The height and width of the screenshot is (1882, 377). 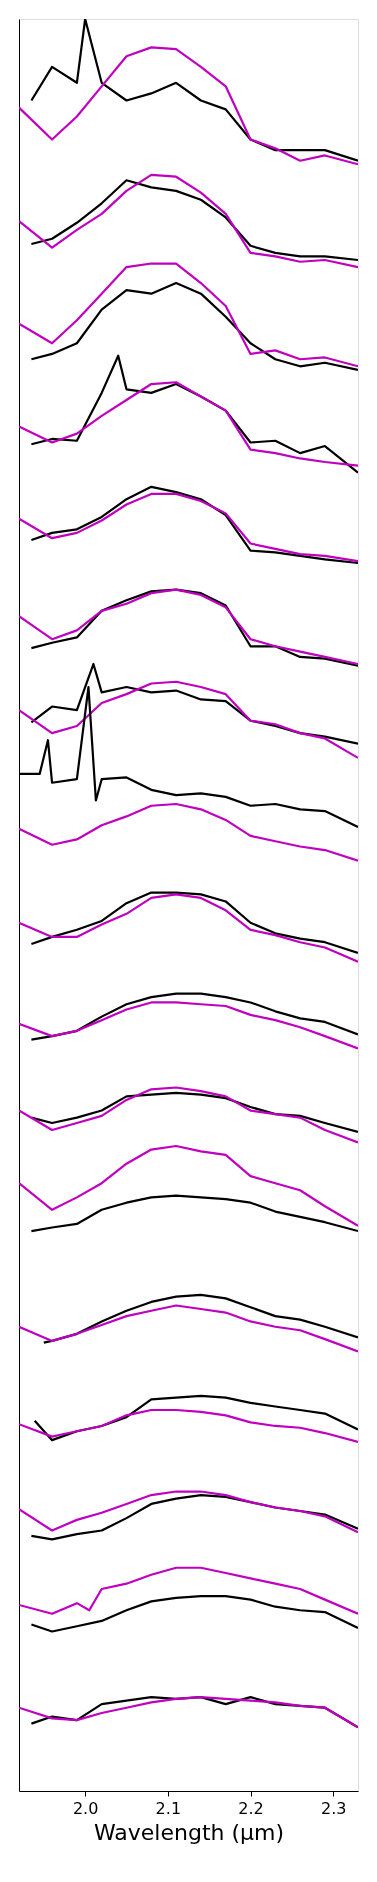 What do you see at coordinates (251, 1808) in the screenshot?
I see `x-tick-label: 2.2` at bounding box center [251, 1808].